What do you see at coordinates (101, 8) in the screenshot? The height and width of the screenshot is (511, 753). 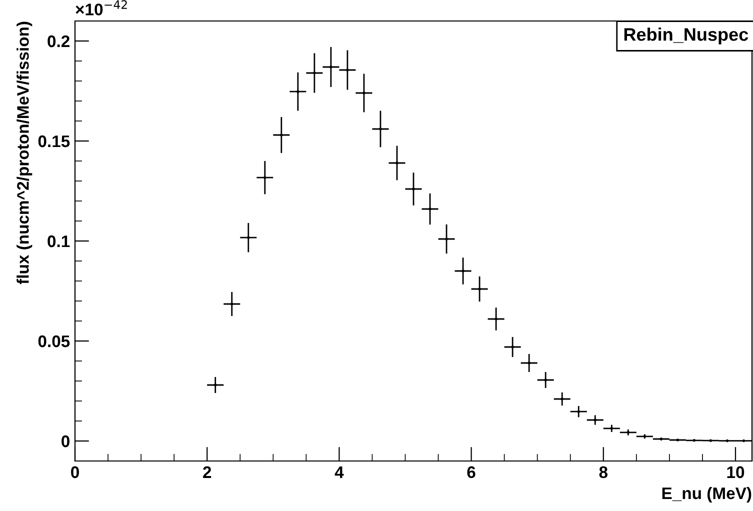 I see `text: ×10$^{−42}$` at bounding box center [101, 8].